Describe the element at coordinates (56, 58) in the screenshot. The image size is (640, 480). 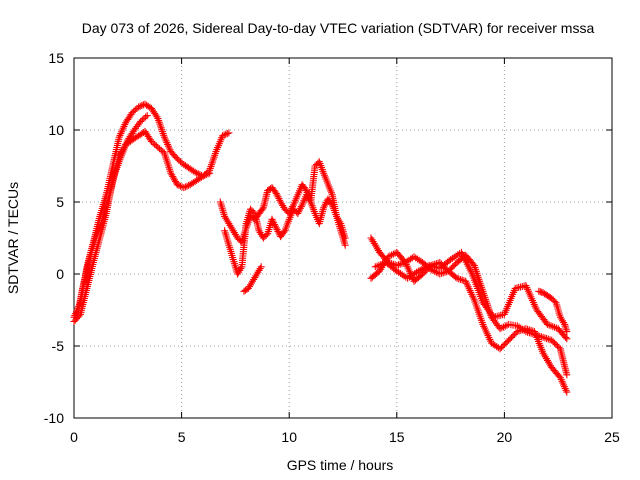
I see `y-tick-label: 15` at that location.